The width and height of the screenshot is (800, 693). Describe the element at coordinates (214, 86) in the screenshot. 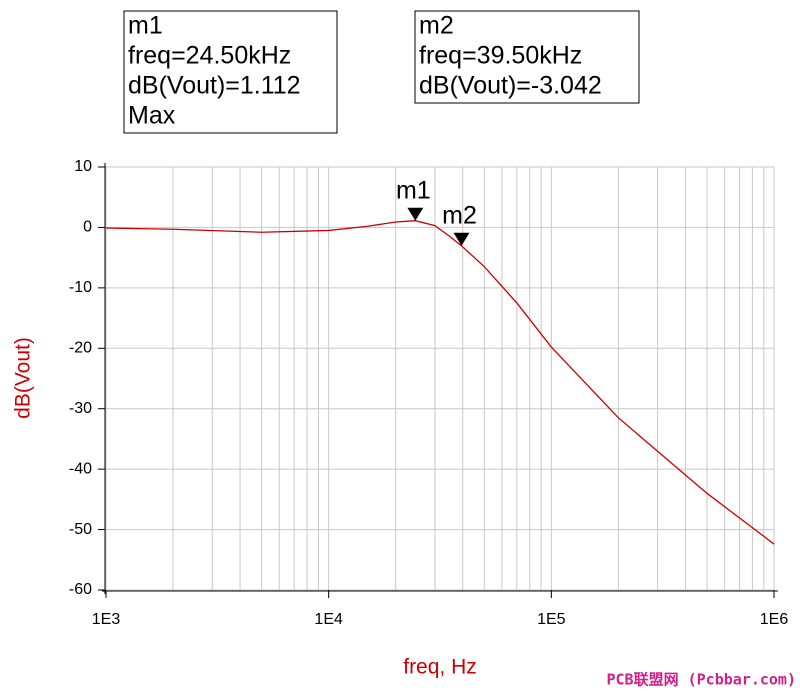

I see `marker-box-line: dB(Vout)=1.112` at that location.